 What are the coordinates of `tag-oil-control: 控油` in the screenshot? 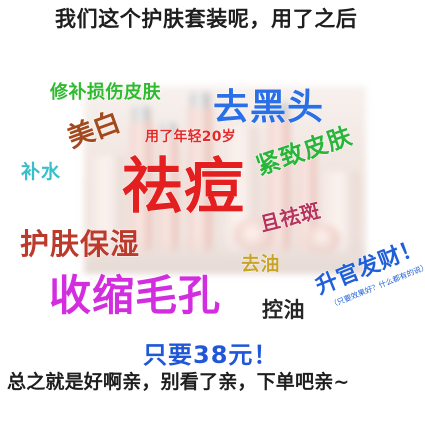 It's located at (283, 310).